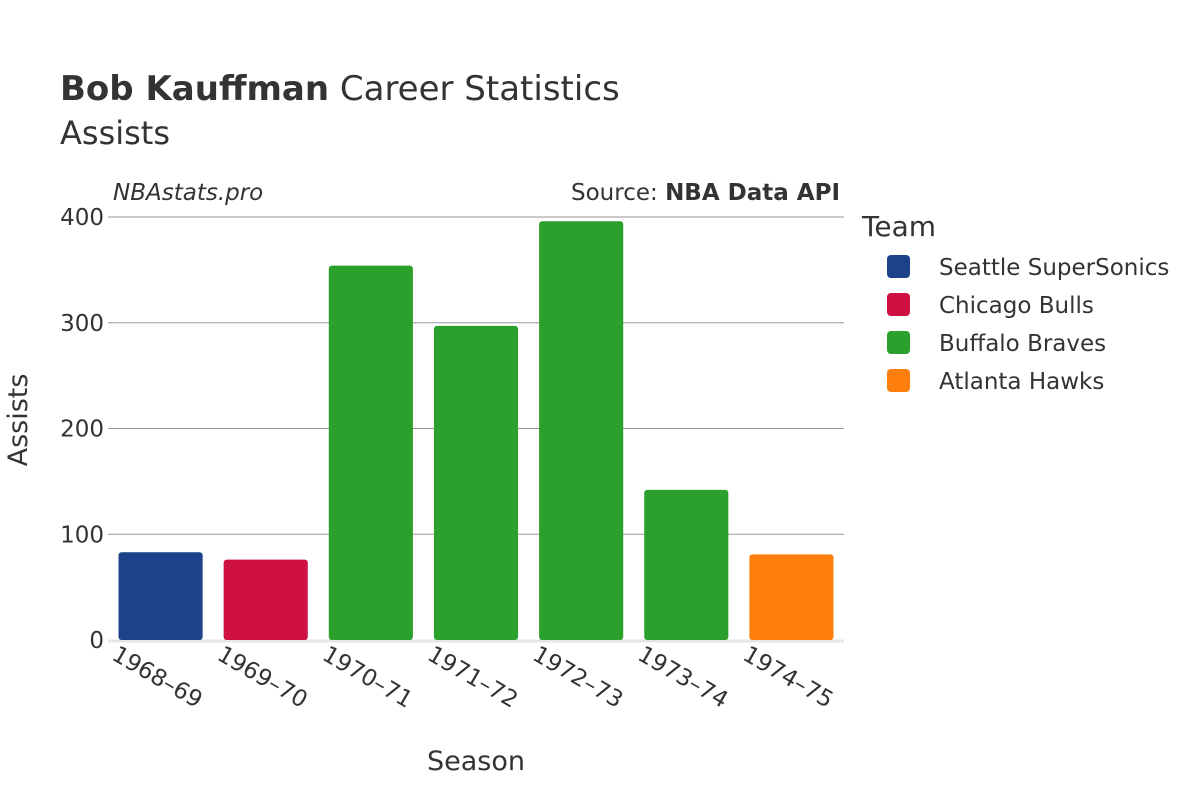 This screenshot has width=1200, height=800. What do you see at coordinates (96, 641) in the screenshot?
I see `y-tick-label: 0` at bounding box center [96, 641].